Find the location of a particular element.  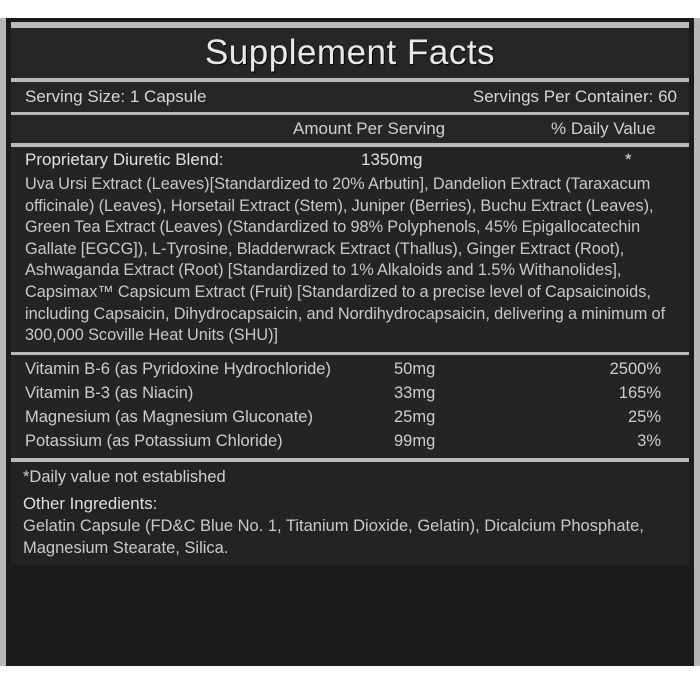

rule-below-blend is located at coordinates (350, 353).